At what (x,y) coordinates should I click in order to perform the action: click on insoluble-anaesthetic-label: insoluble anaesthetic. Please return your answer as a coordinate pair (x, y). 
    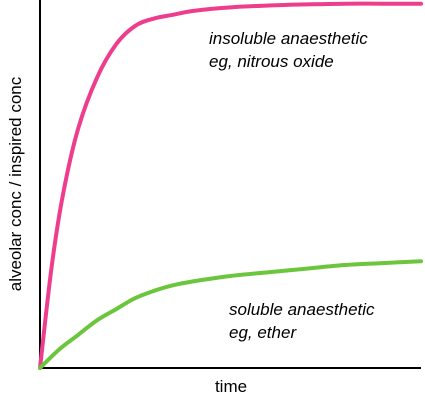
    Looking at the image, I should click on (288, 38).